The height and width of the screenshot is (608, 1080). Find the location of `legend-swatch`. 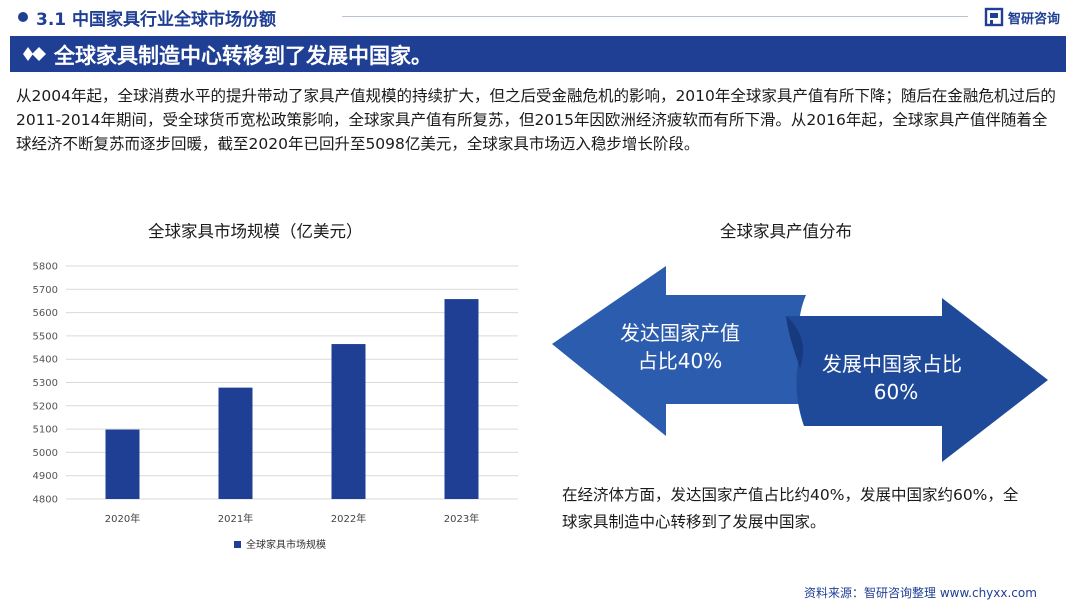

legend-swatch is located at coordinates (237, 544).